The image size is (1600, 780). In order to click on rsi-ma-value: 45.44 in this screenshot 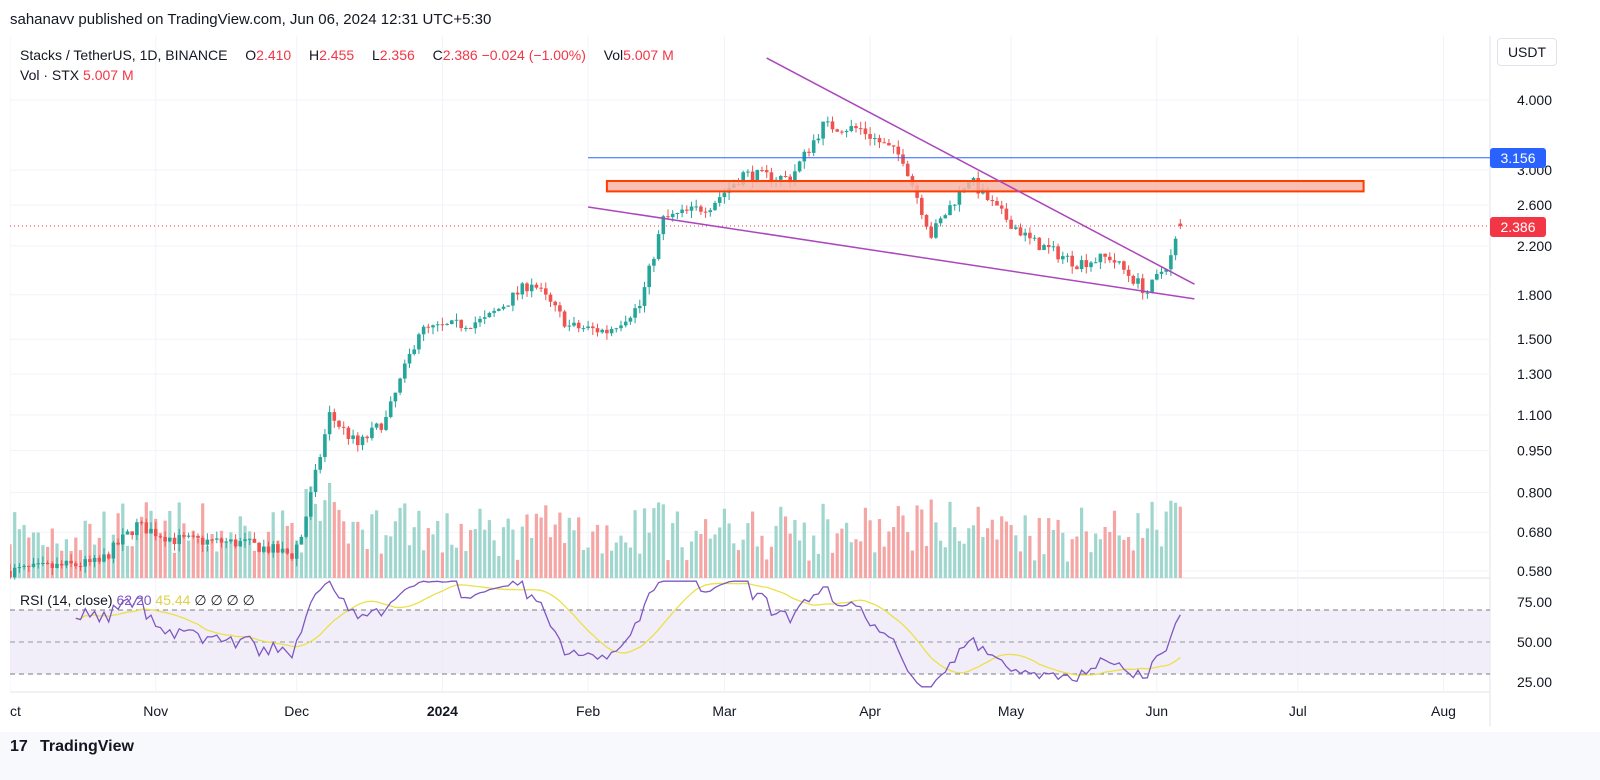, I will do `click(173, 600)`.